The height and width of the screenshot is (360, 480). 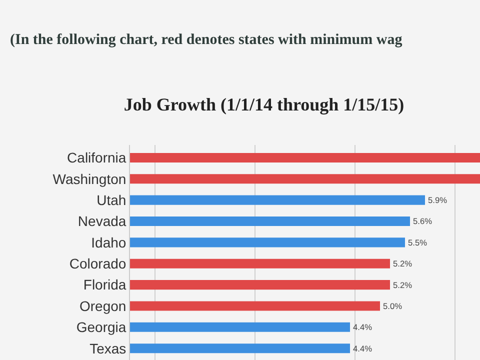 I want to click on y-tick-label: Utah, so click(x=111, y=200).